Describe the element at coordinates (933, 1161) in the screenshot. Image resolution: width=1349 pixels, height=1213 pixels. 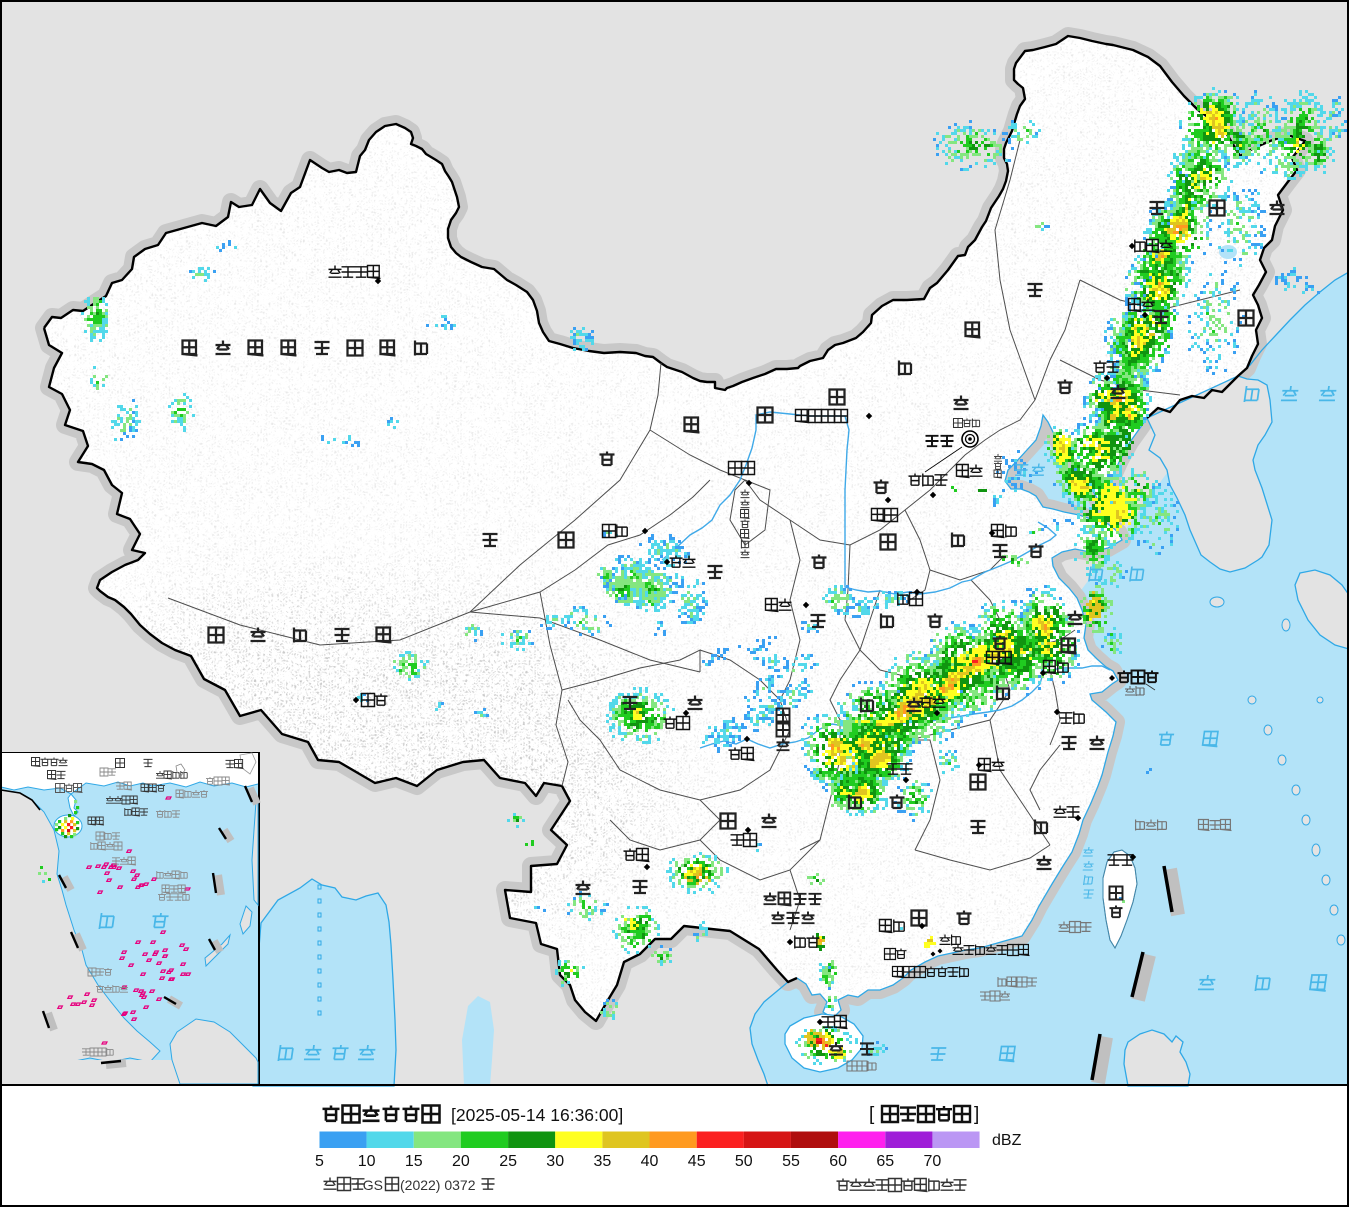
I see `svg-text: 70` at that location.